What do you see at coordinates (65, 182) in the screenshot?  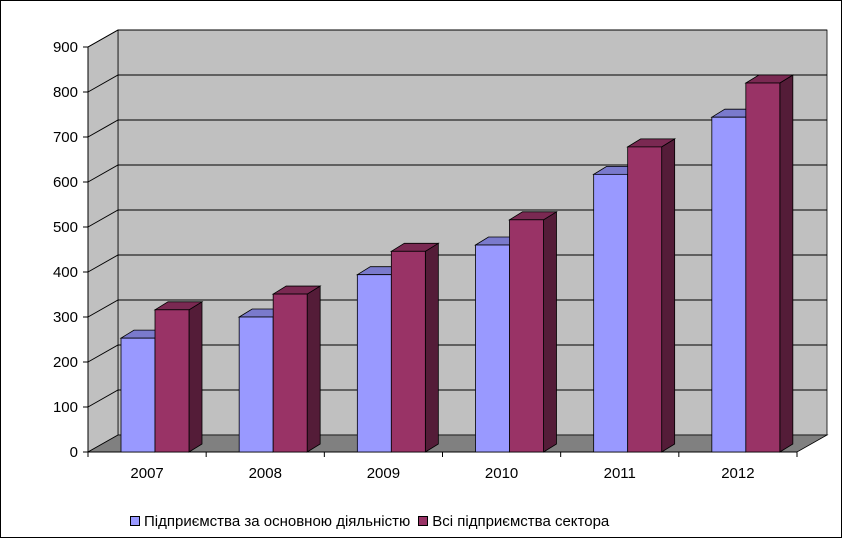 I see `y-tick-label-600: 600` at bounding box center [65, 182].